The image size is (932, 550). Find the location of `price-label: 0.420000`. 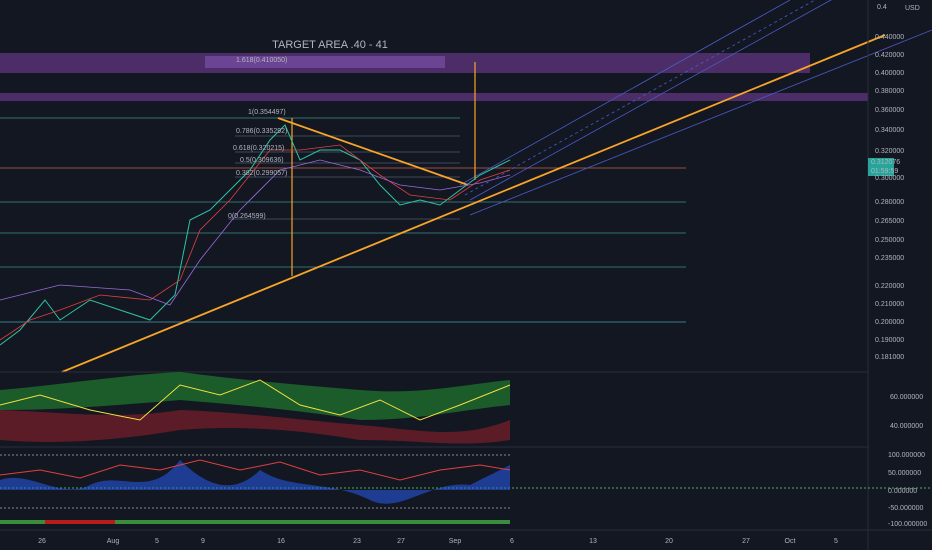

price-label: 0.420000 is located at coordinates (889, 55).